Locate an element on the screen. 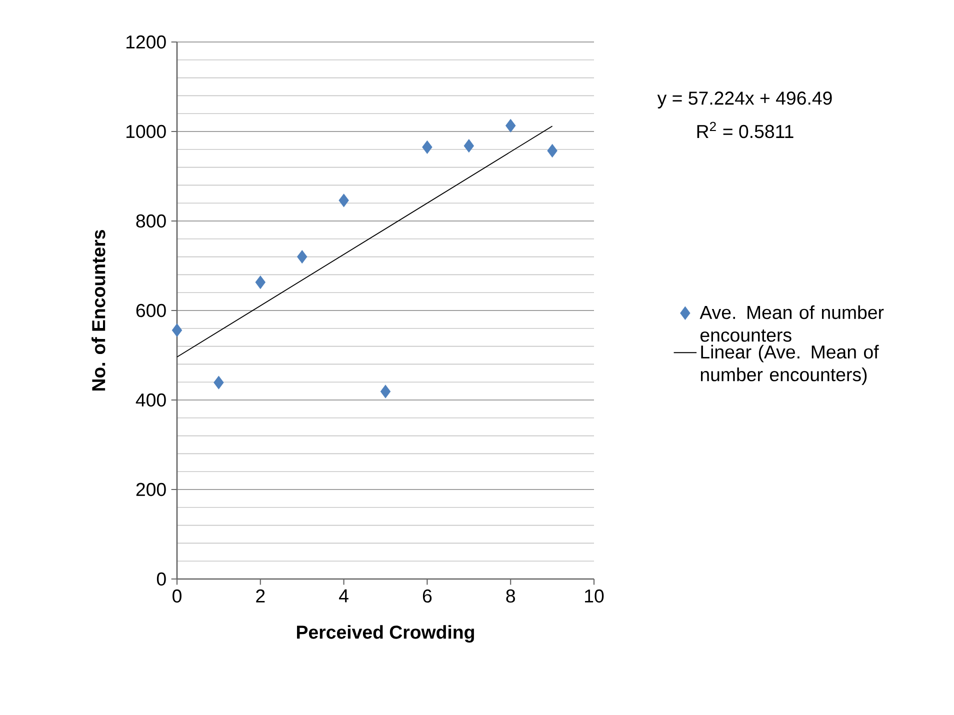 This screenshot has width=954, height=715. text: R$^{2}$ = 0.5811 is located at coordinates (745, 130).